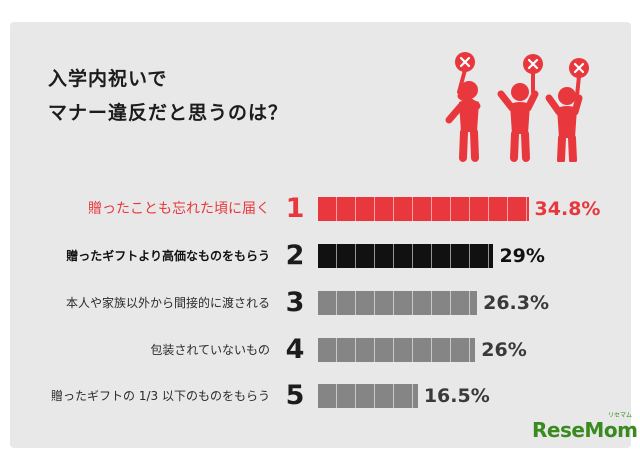 This screenshot has width=640, height=454. What do you see at coordinates (295, 208) in the screenshot?
I see `rank-number: 1` at bounding box center [295, 208].